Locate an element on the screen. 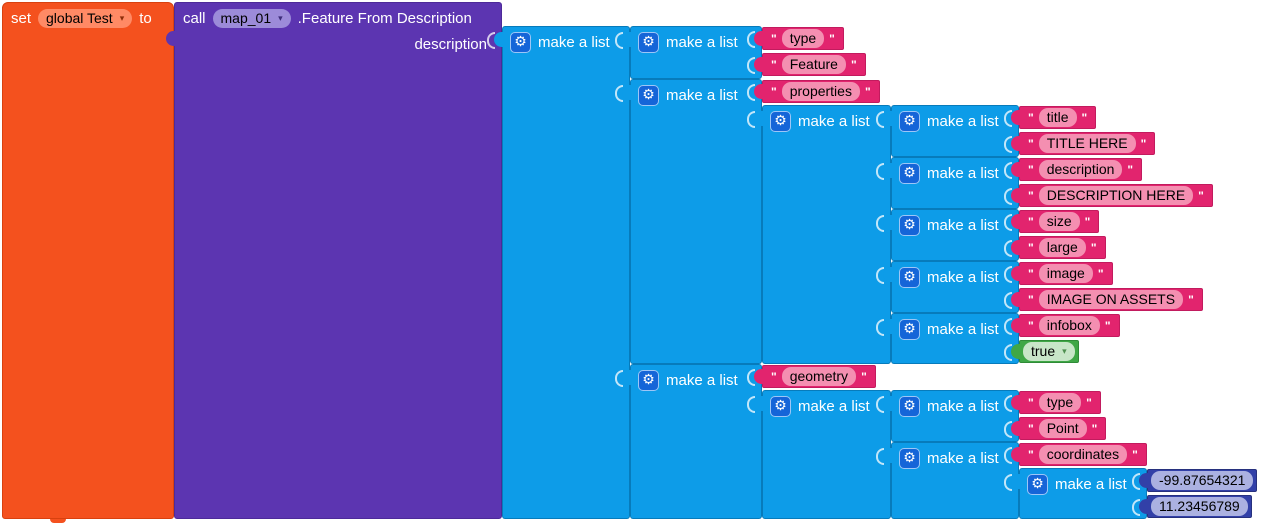 This screenshot has width=1266, height=523. make-a-list-block-image: ⚙ make a list is located at coordinates (947, 287).